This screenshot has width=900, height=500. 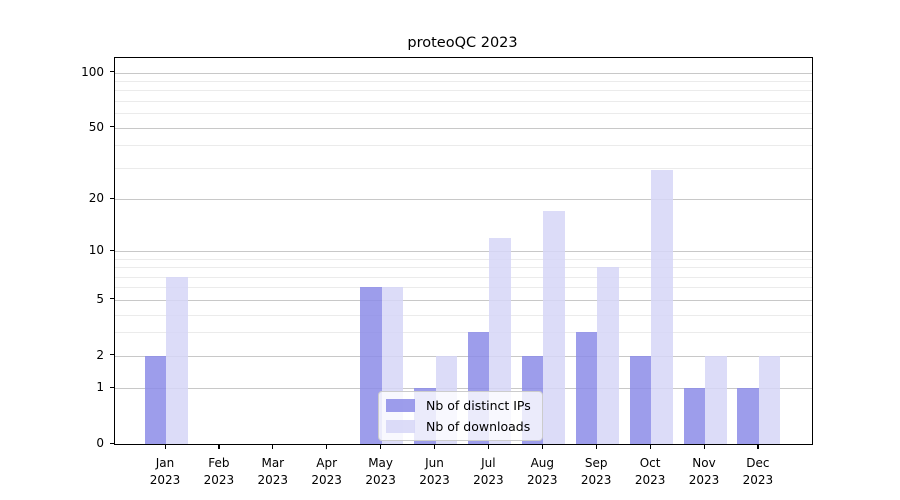 I want to click on x-tick-mark-mar, so click(x=273, y=446).